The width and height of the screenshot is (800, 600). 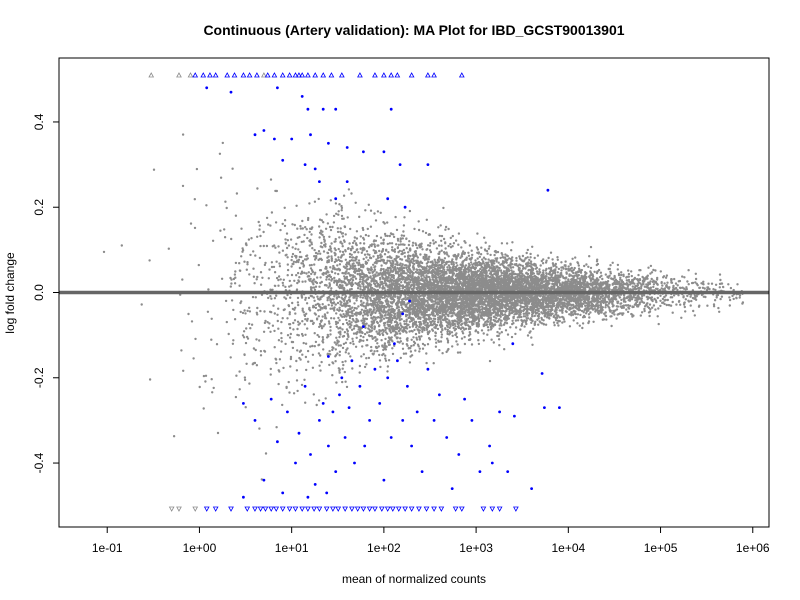 What do you see at coordinates (753, 548) in the screenshot?
I see `x-tick-label: 1e+06` at bounding box center [753, 548].